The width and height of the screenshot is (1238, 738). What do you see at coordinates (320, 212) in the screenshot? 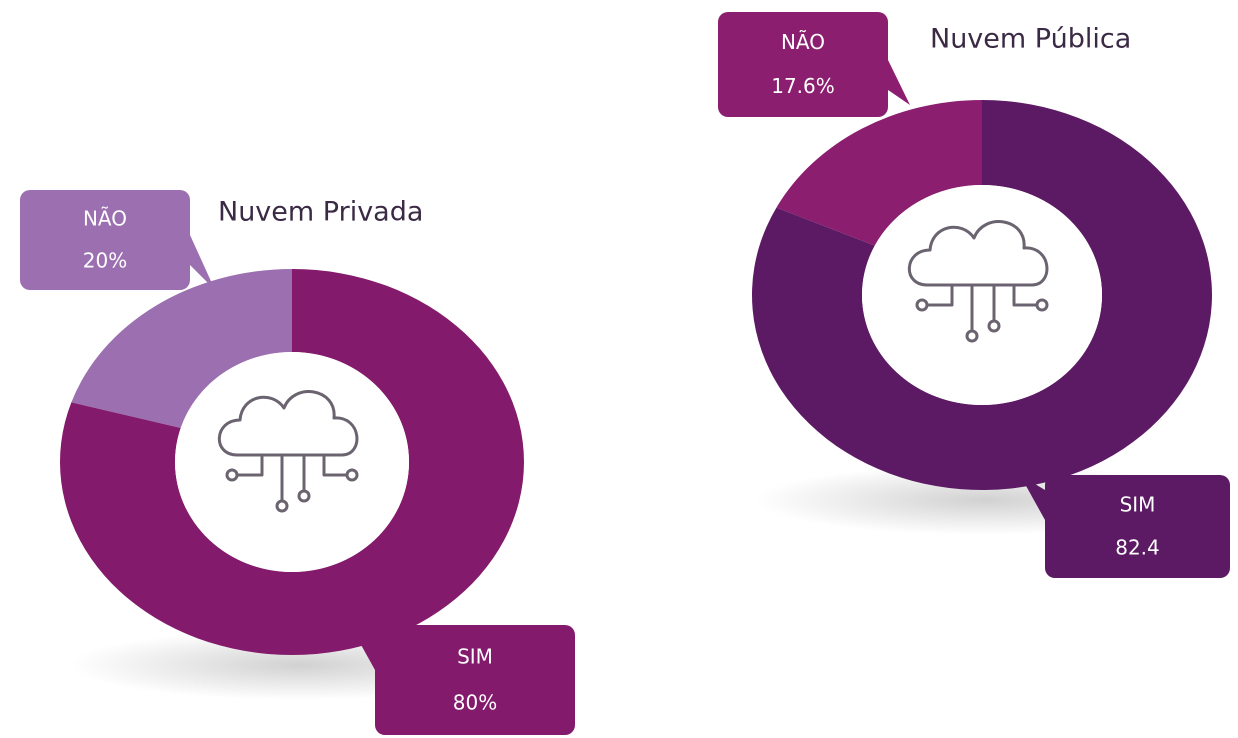
I see `chart-title: Nuvem Privada` at bounding box center [320, 212].